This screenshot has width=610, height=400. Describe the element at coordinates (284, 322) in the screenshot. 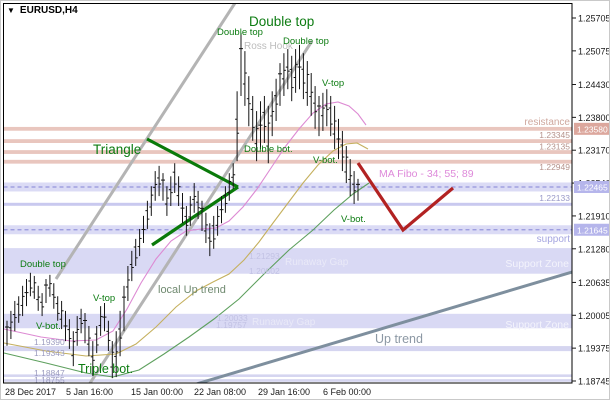

I see `support-zone-lower-runaway-gap-label: Runaway Gap` at that location.